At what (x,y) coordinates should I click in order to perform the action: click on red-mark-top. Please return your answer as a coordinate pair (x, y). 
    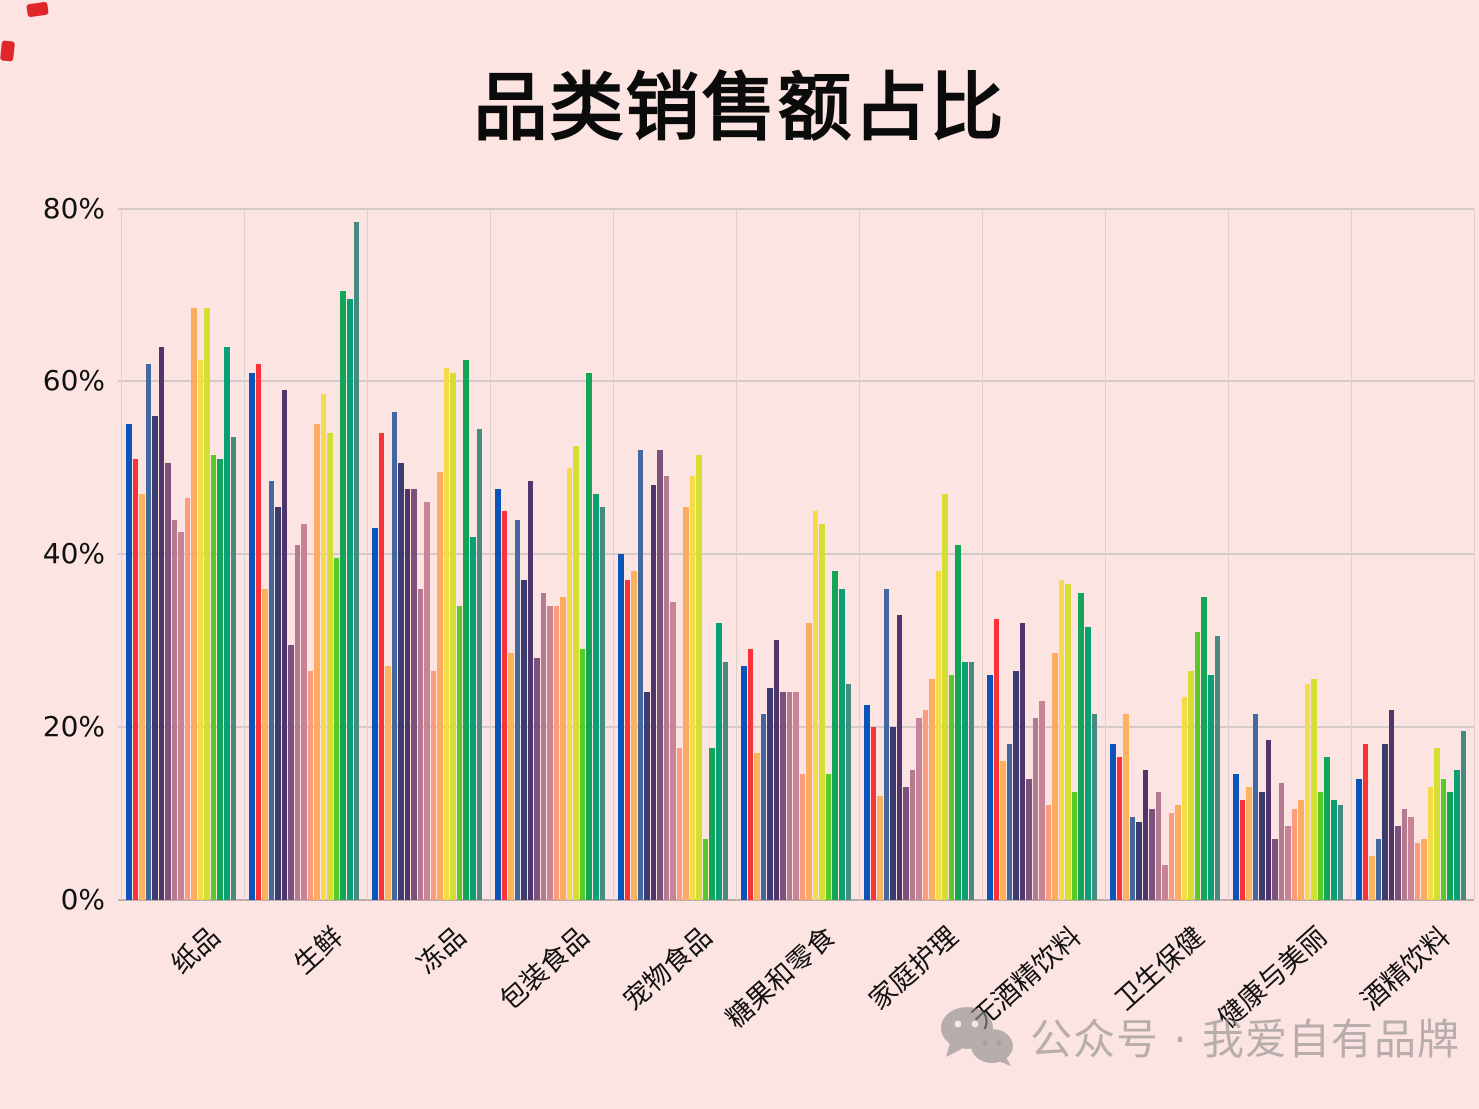
    Looking at the image, I should click on (37, 9).